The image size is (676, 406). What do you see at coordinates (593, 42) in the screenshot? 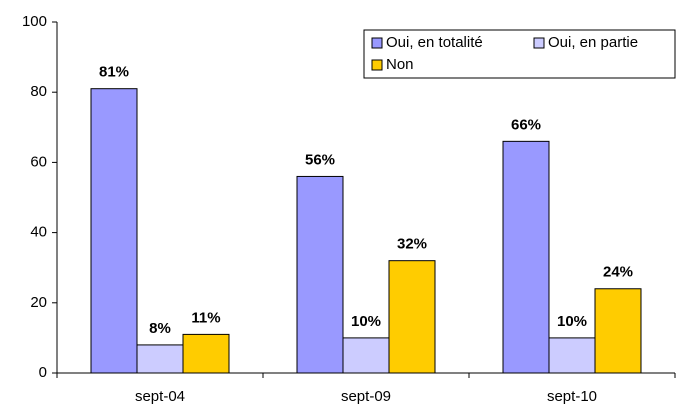
I see `legend-label: Oui, en partie` at bounding box center [593, 42].